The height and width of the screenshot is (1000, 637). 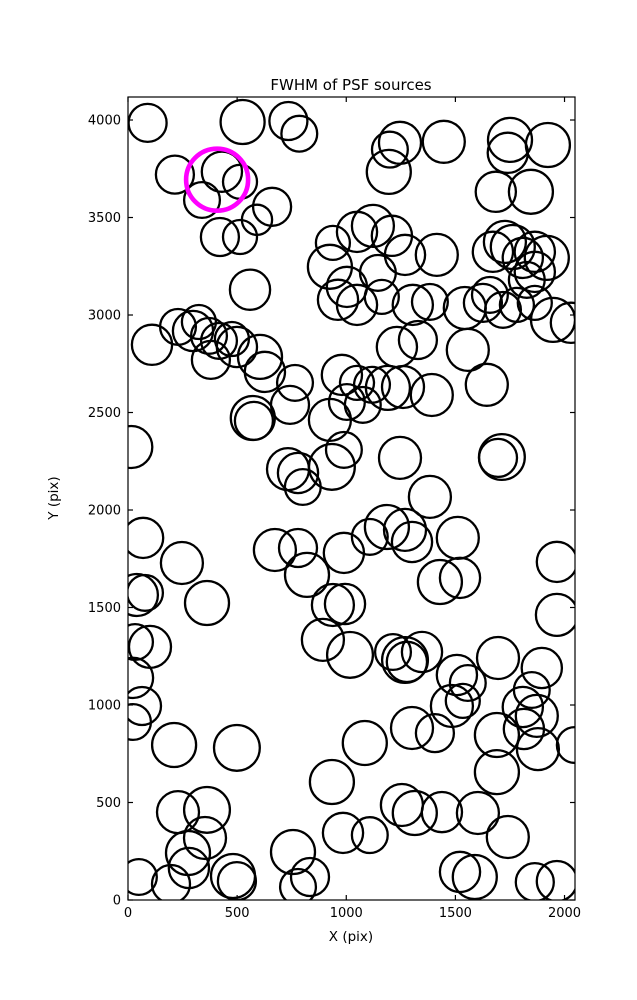 What do you see at coordinates (104, 706) in the screenshot?
I see `y-tick-label: 1000` at bounding box center [104, 706].